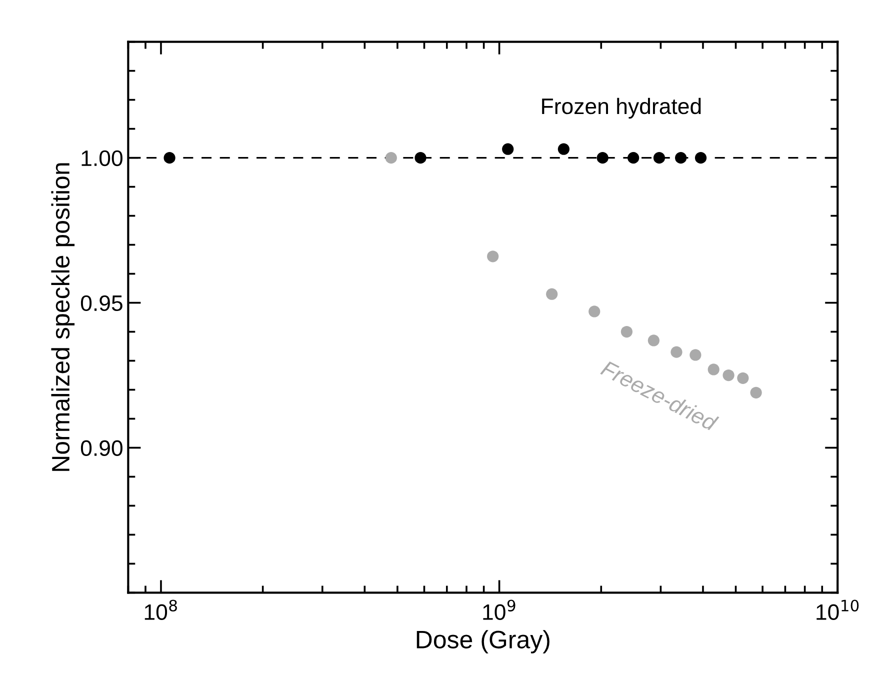 This screenshot has height=686, width=878. I want to click on y-axis-title: Normalized speckle position, so click(63, 317).